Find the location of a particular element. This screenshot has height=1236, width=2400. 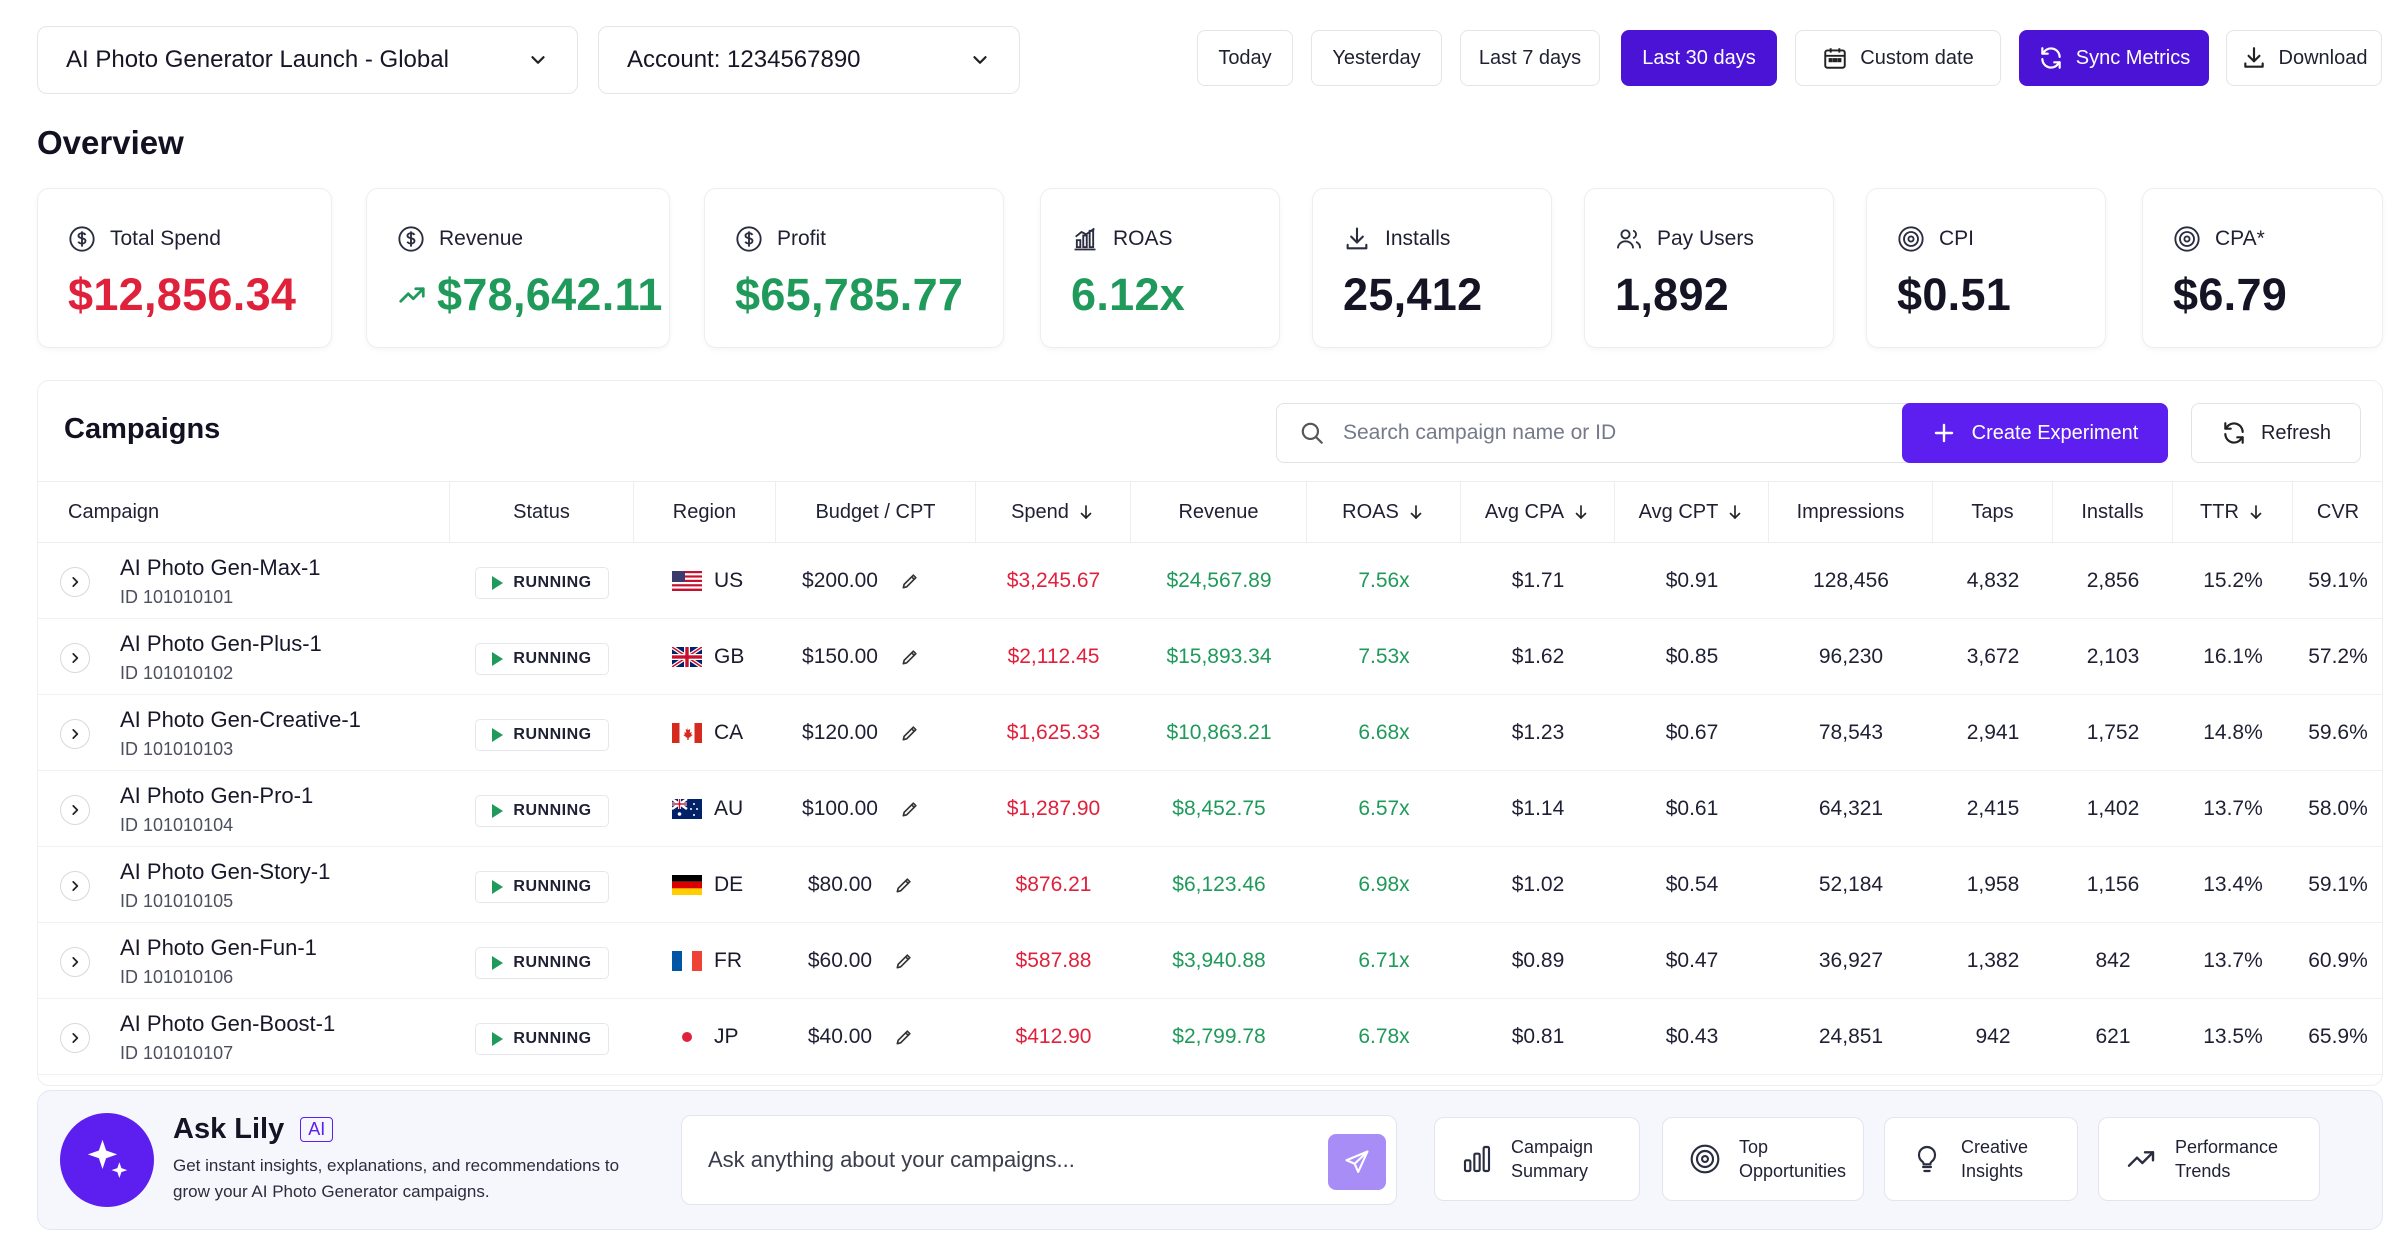

taps-cell: 4,832 is located at coordinates (1993, 580).